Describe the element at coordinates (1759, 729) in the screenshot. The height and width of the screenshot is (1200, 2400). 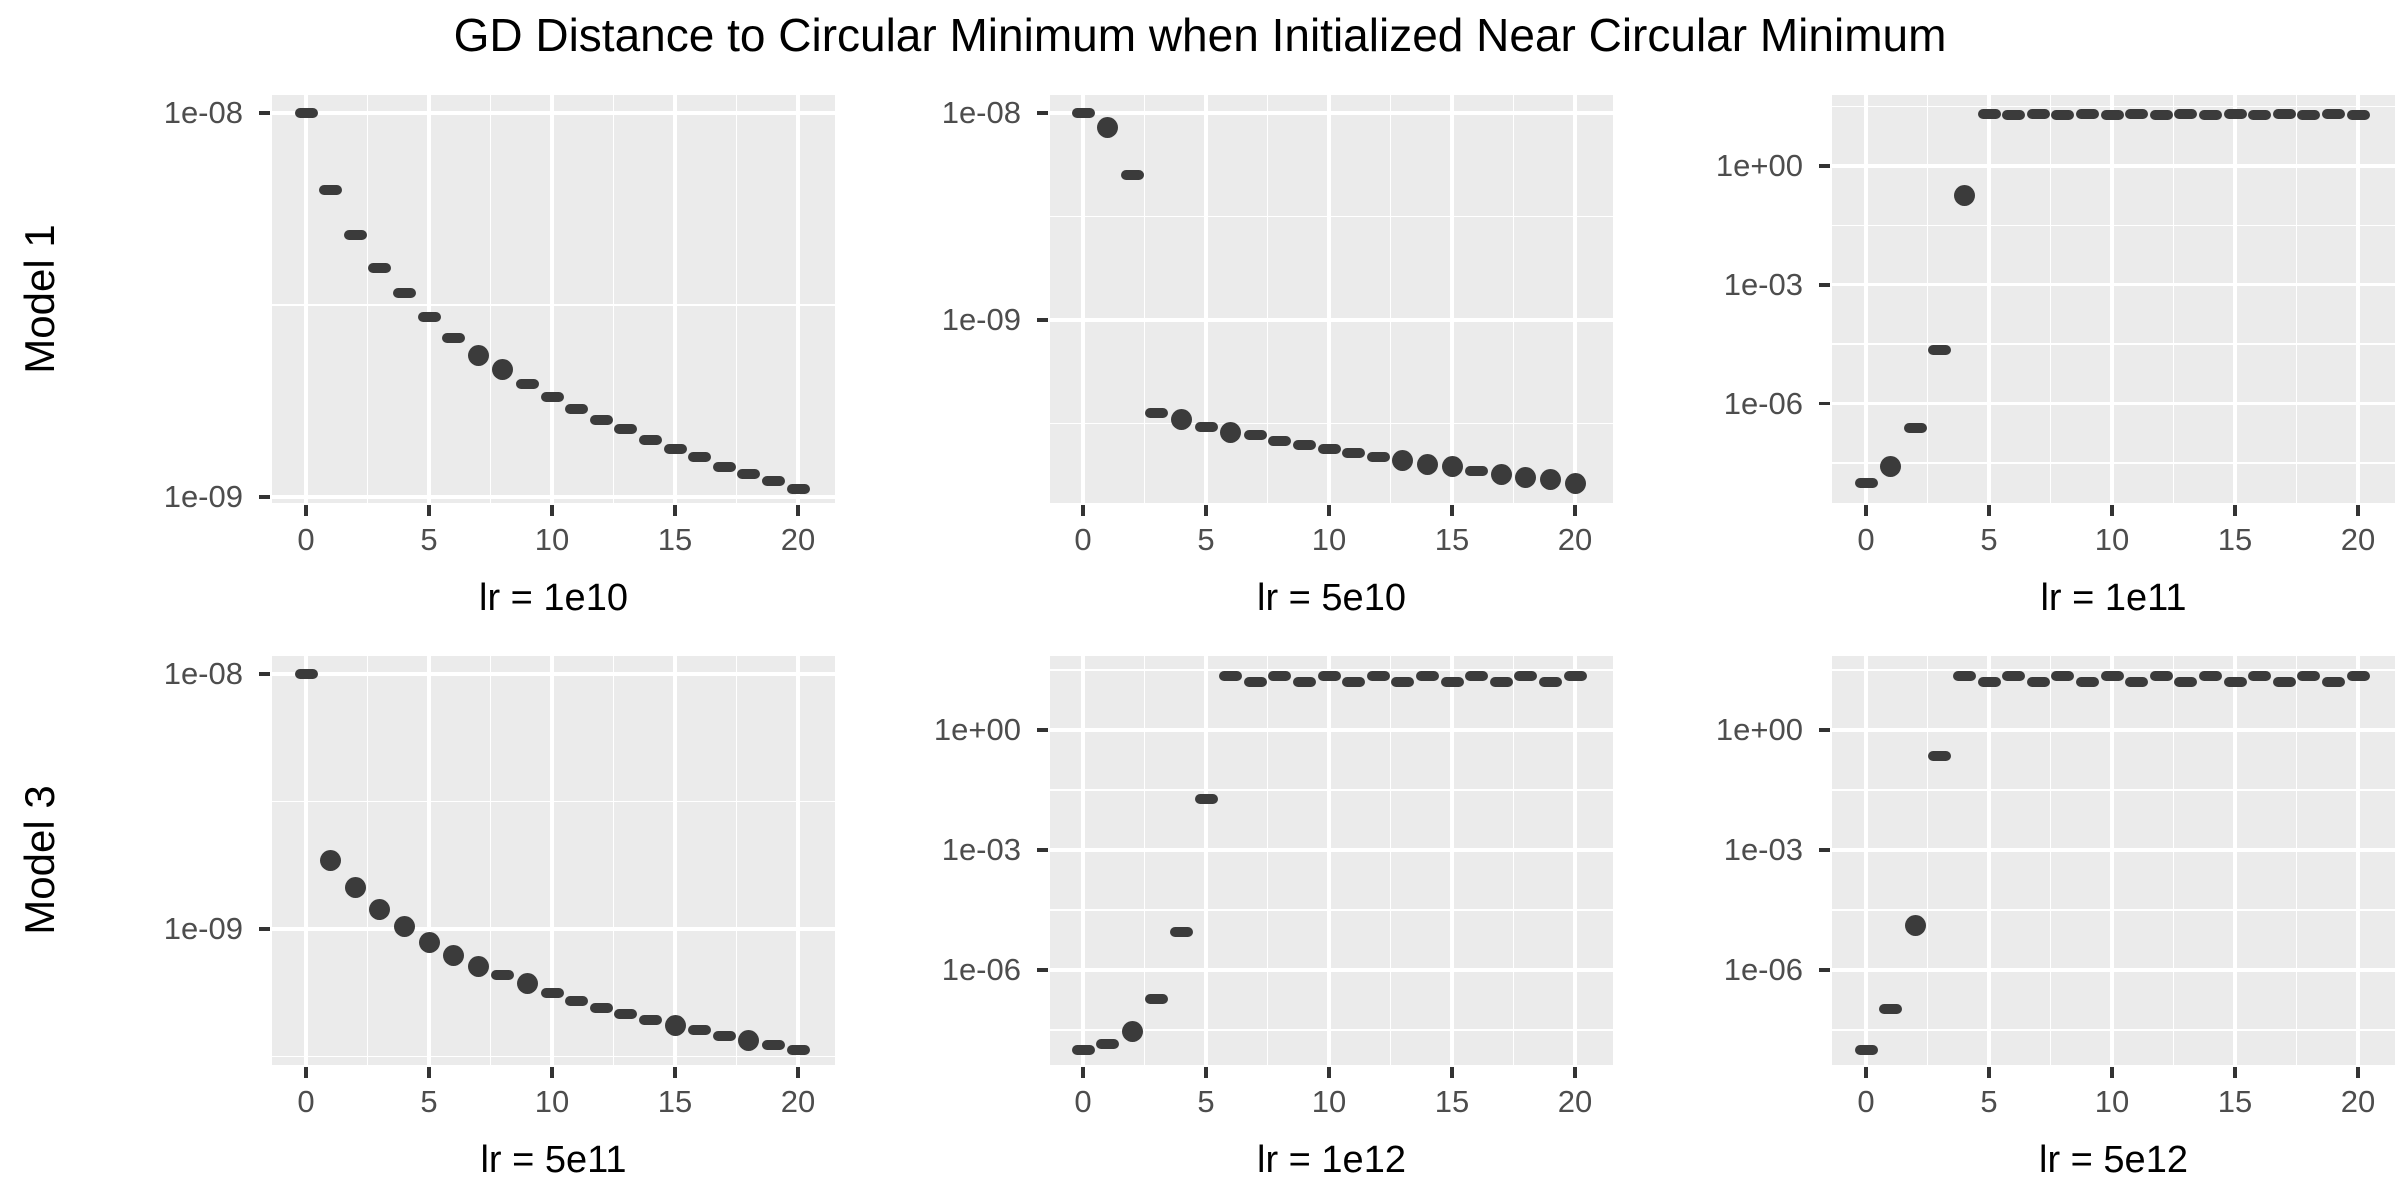
I see `y-axis-tick-label: 1e+00` at that location.